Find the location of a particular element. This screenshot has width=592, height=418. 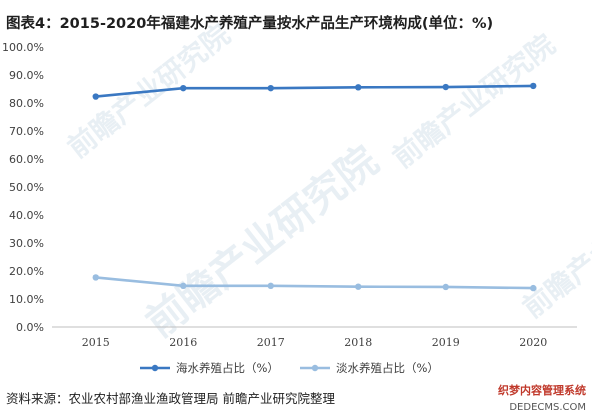

y-tick-label: 20.0% is located at coordinates (26, 271).